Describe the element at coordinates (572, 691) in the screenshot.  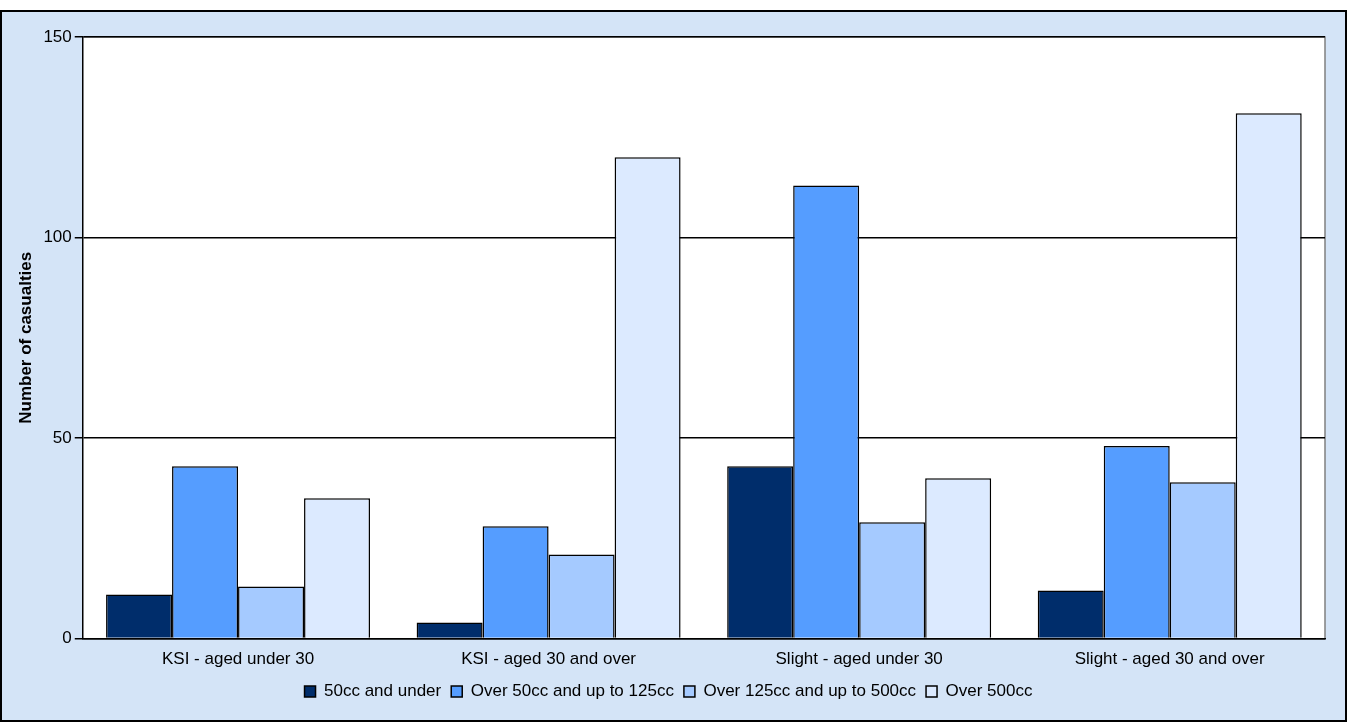
I see `legend-label: Over 50cc and up to 125cc` at that location.